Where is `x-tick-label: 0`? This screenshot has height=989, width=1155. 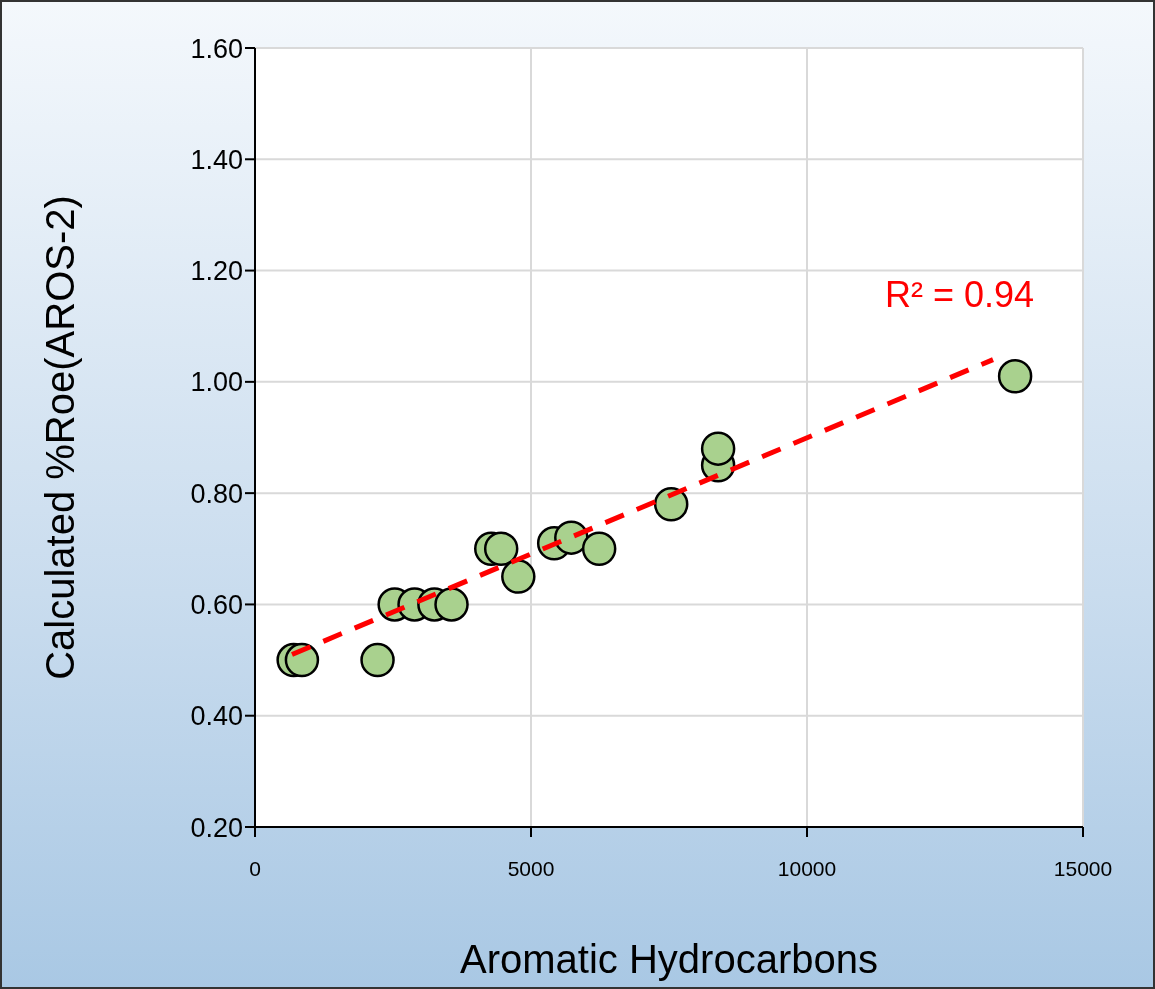
x-tick-label: 0 is located at coordinates (255, 868).